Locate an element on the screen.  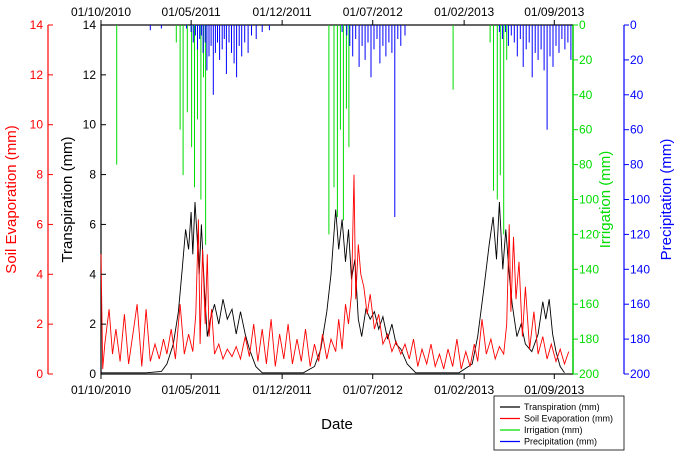
y-tick-label-irrigation: 120 is located at coordinates (589, 234).